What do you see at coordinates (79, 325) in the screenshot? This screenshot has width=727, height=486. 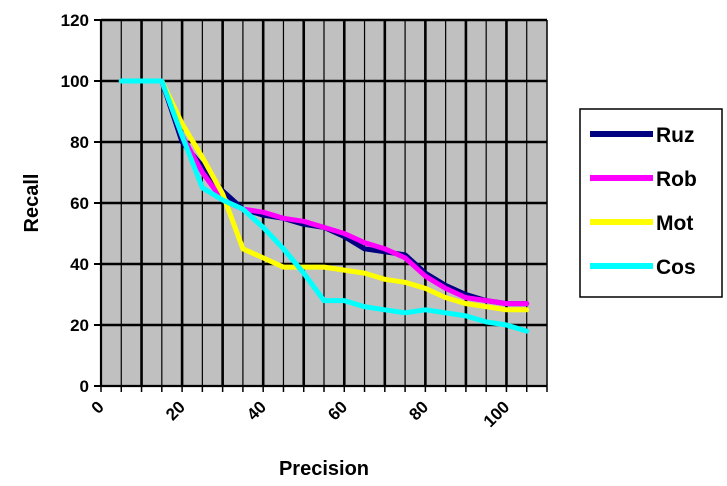 I see `y-tick-label: 20` at bounding box center [79, 325].